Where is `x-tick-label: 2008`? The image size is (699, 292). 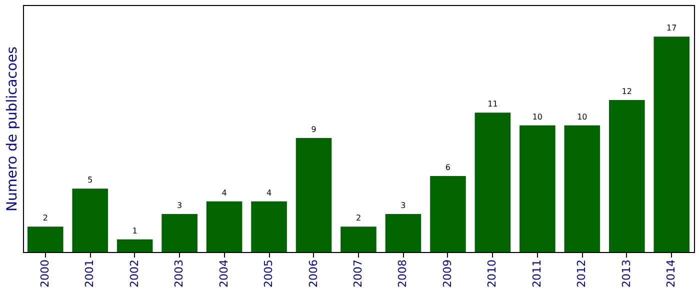
x-tick-label: 2008 is located at coordinates (403, 274).